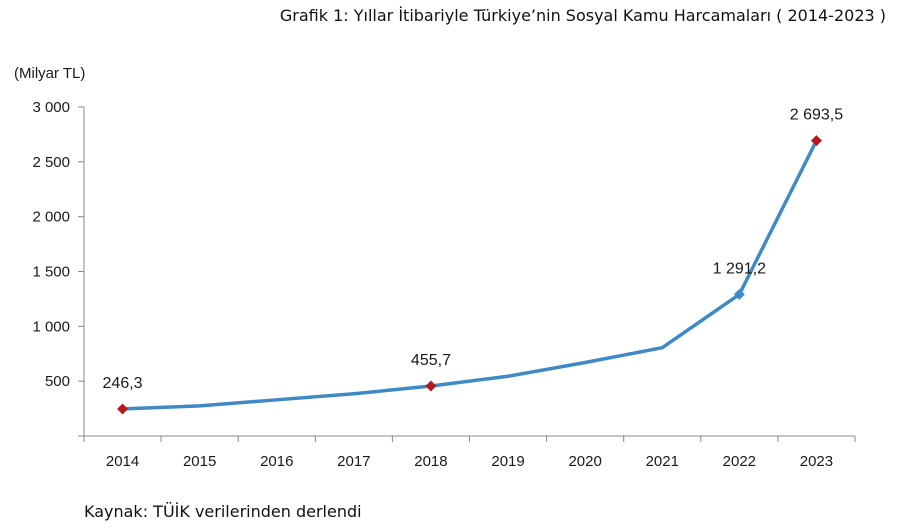 The width and height of the screenshot is (898, 531). I want to click on y-tick-label: 1 500, so click(51, 272).